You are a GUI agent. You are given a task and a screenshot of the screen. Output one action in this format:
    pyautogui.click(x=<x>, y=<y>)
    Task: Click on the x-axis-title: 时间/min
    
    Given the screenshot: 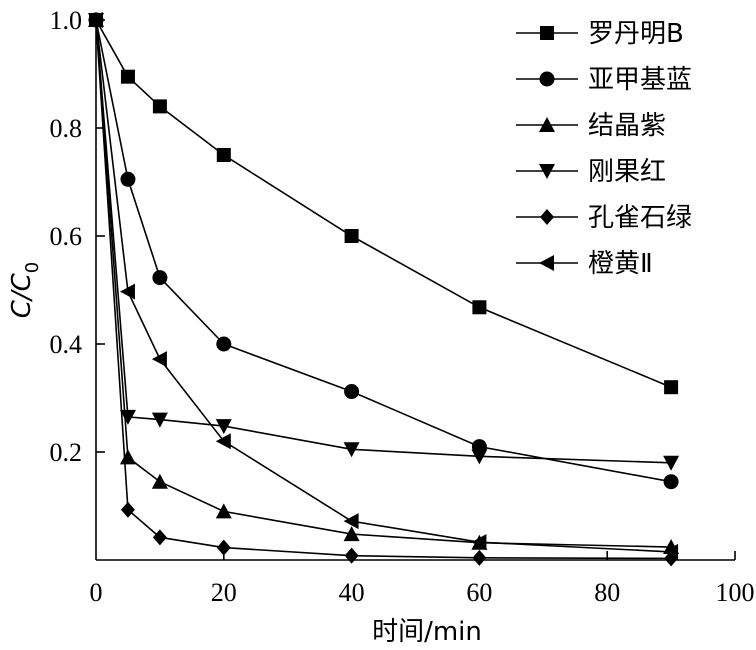 What is the action you would take?
    pyautogui.click(x=427, y=632)
    